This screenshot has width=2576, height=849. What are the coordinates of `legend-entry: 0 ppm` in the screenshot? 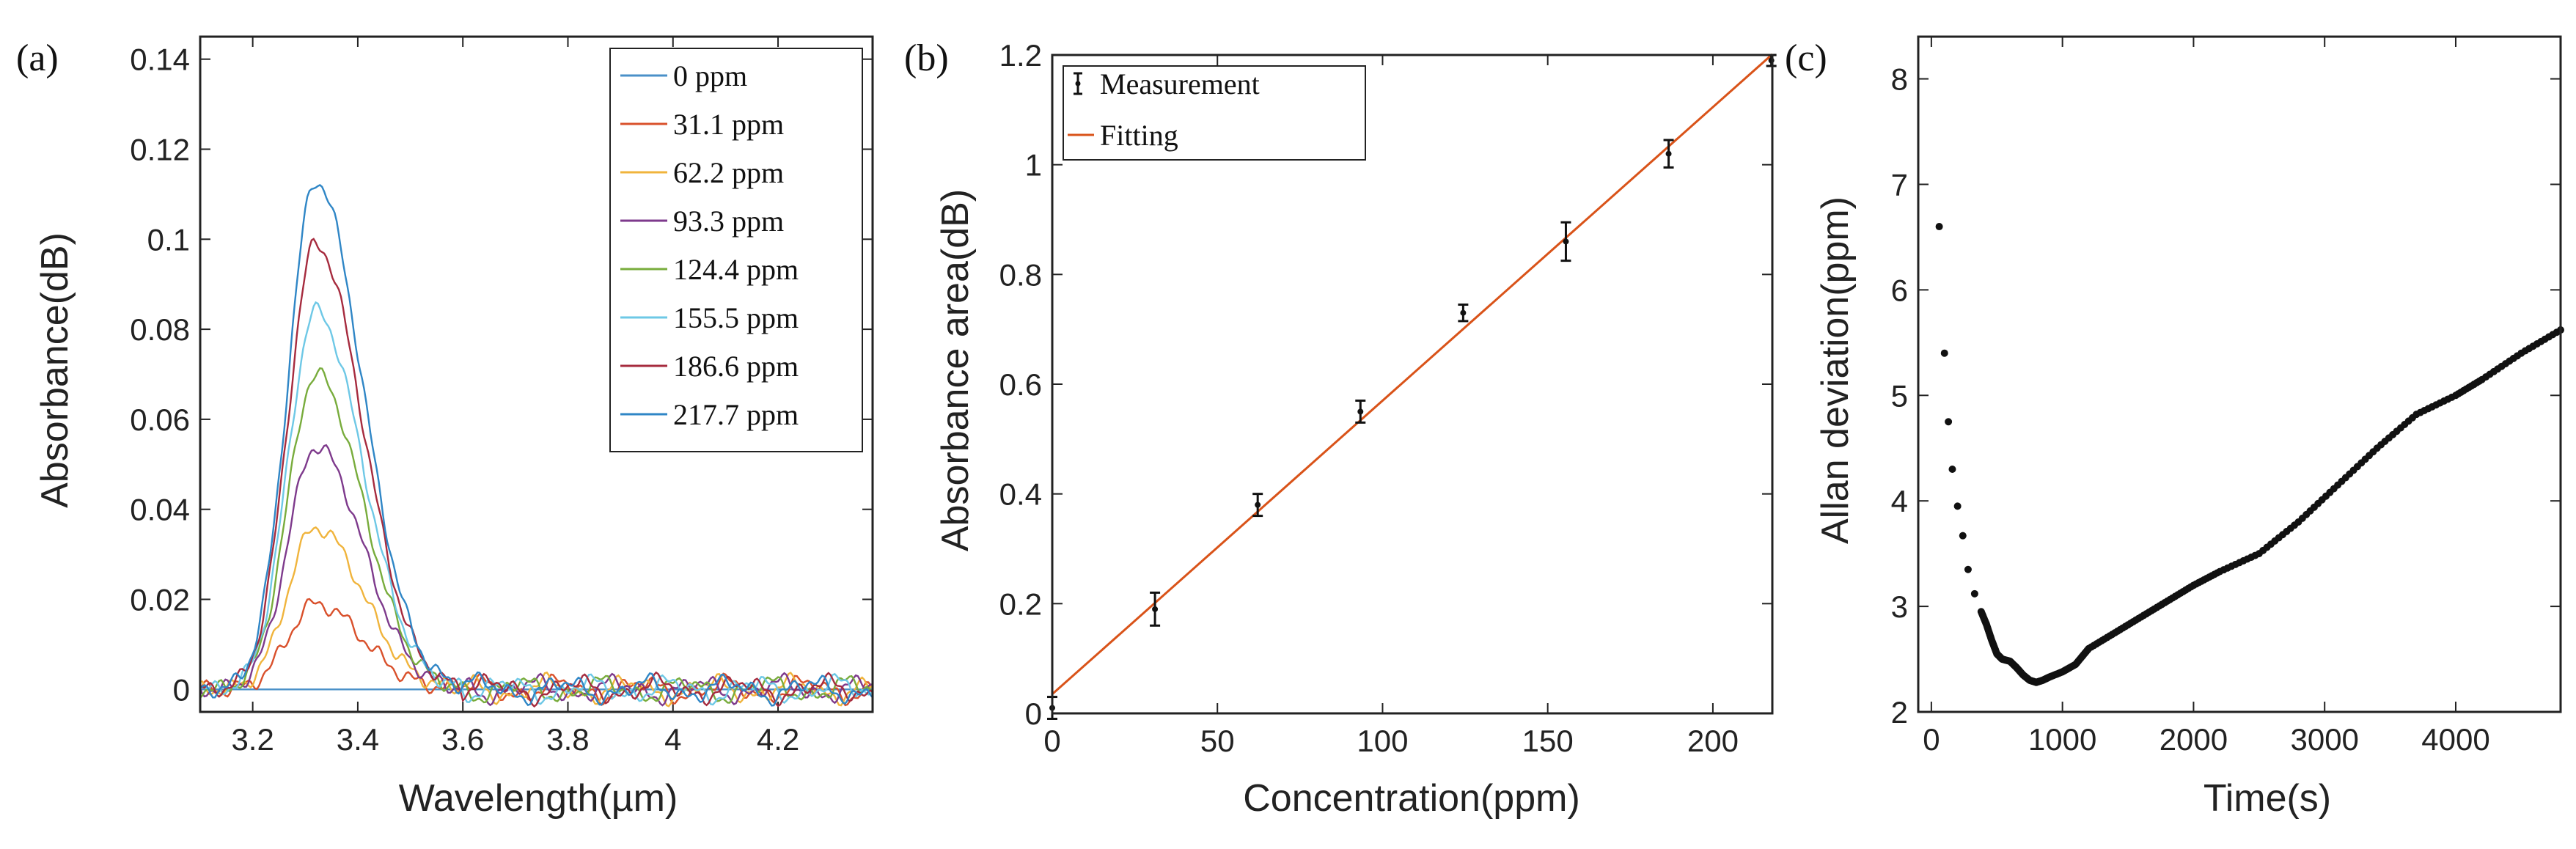 It's located at (710, 75).